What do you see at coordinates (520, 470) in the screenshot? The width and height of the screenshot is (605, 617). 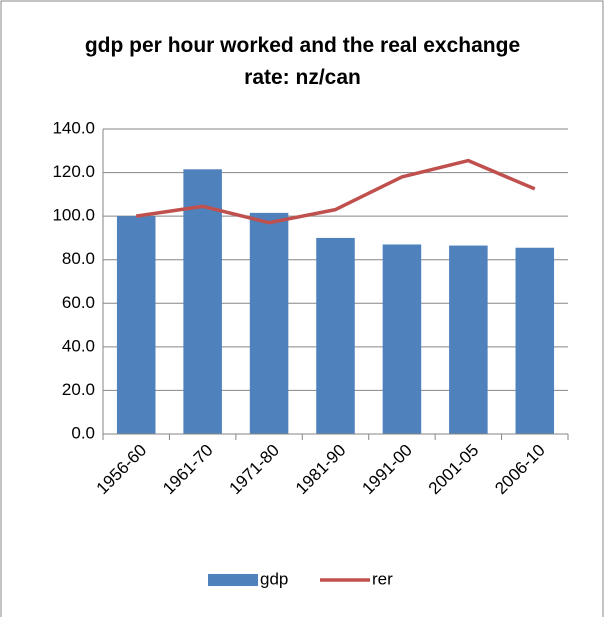 I see `x-tick-label: 2006-10` at bounding box center [520, 470].